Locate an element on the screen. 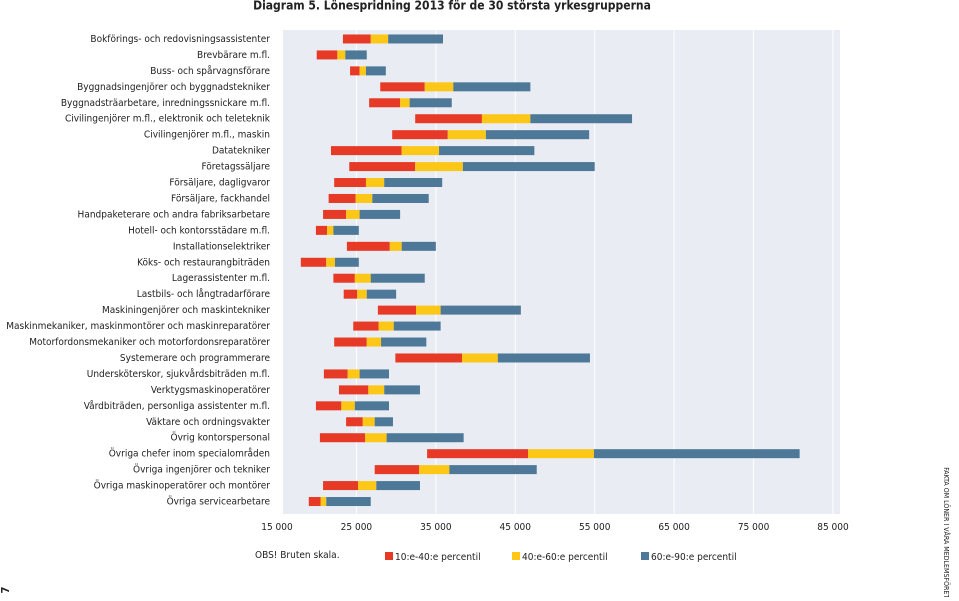  y-tick-label: Undersköterskor, sjukvårdsbiträden m.fl. is located at coordinates (178, 373).